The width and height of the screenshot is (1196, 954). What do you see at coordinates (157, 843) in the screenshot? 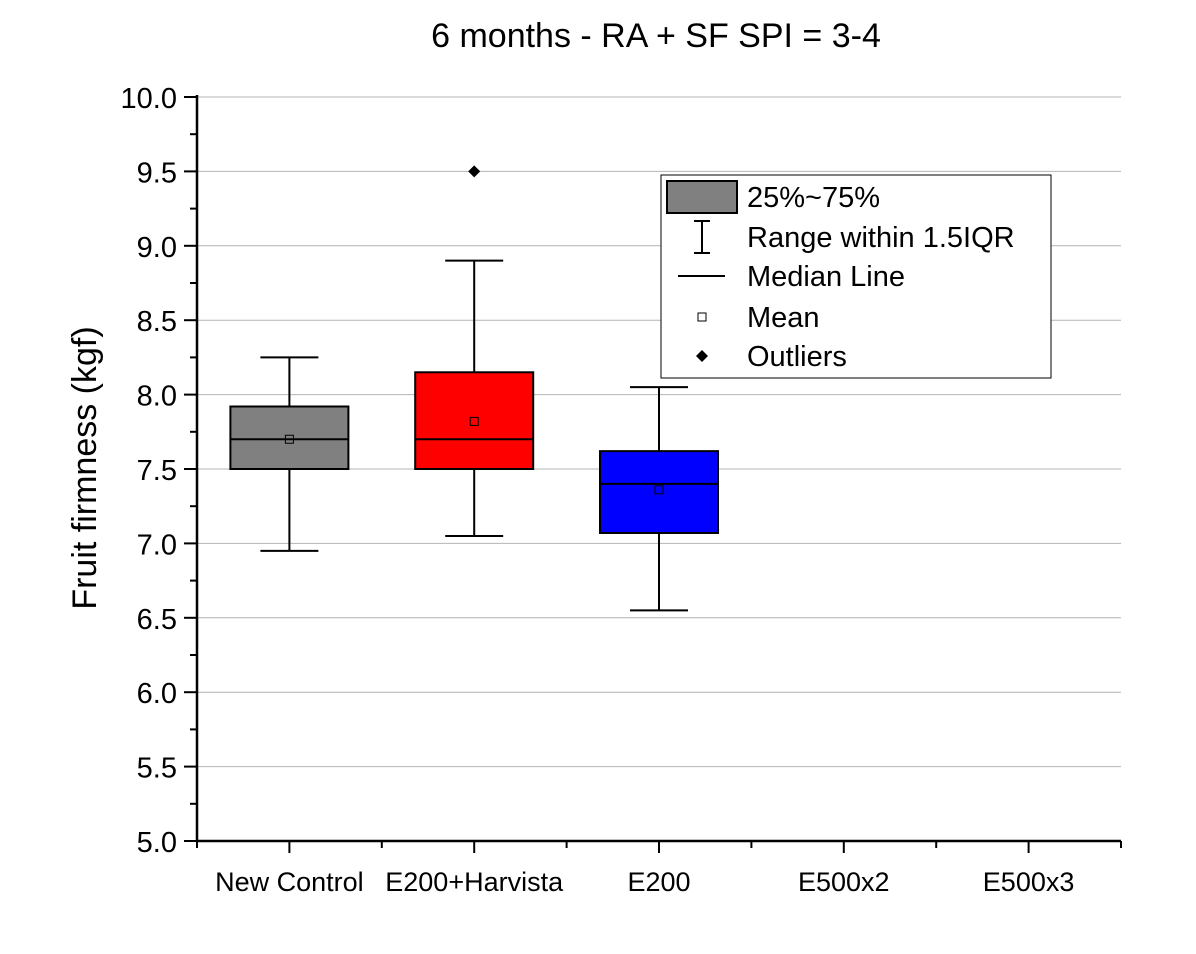
I see `y-tick-label: 5.0` at bounding box center [157, 843].